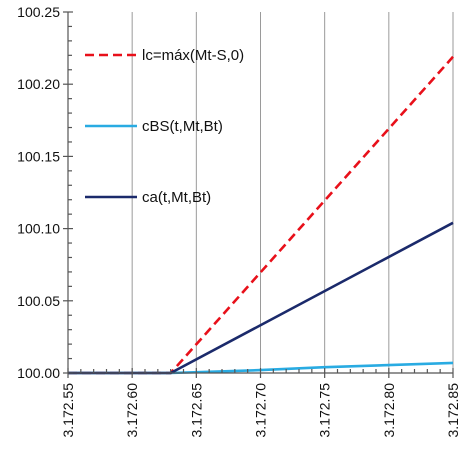 This screenshot has height=450, width=468. Describe the element at coordinates (38, 229) in the screenshot. I see `y-tick-label: 100.10` at that location.